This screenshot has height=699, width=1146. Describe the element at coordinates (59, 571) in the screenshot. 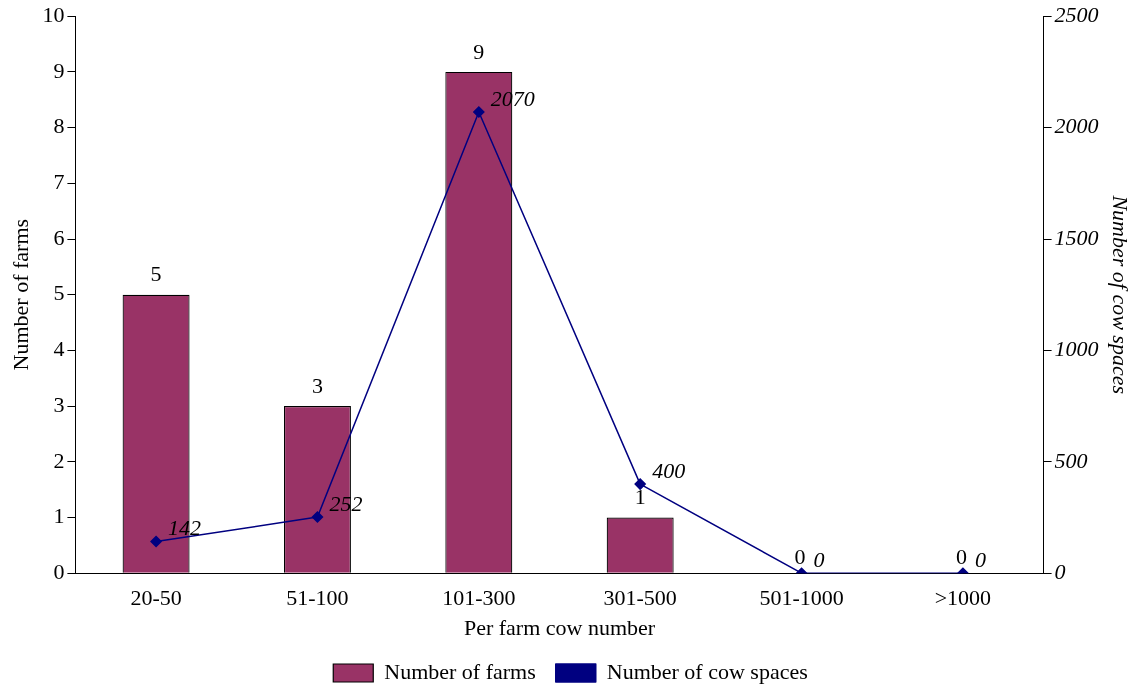

I see `y-tick-label: 0` at that location.